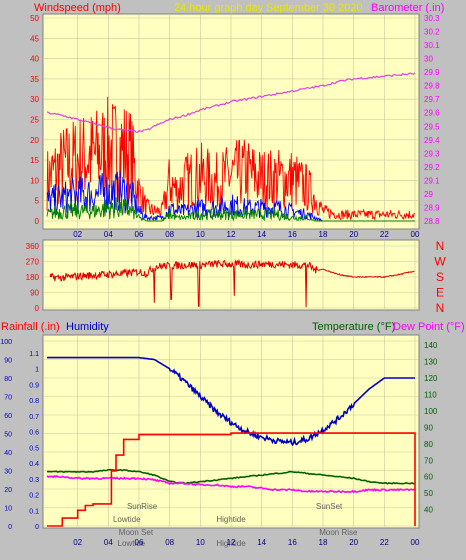  I want to click on astro-annotation: Hightide, so click(231, 543).